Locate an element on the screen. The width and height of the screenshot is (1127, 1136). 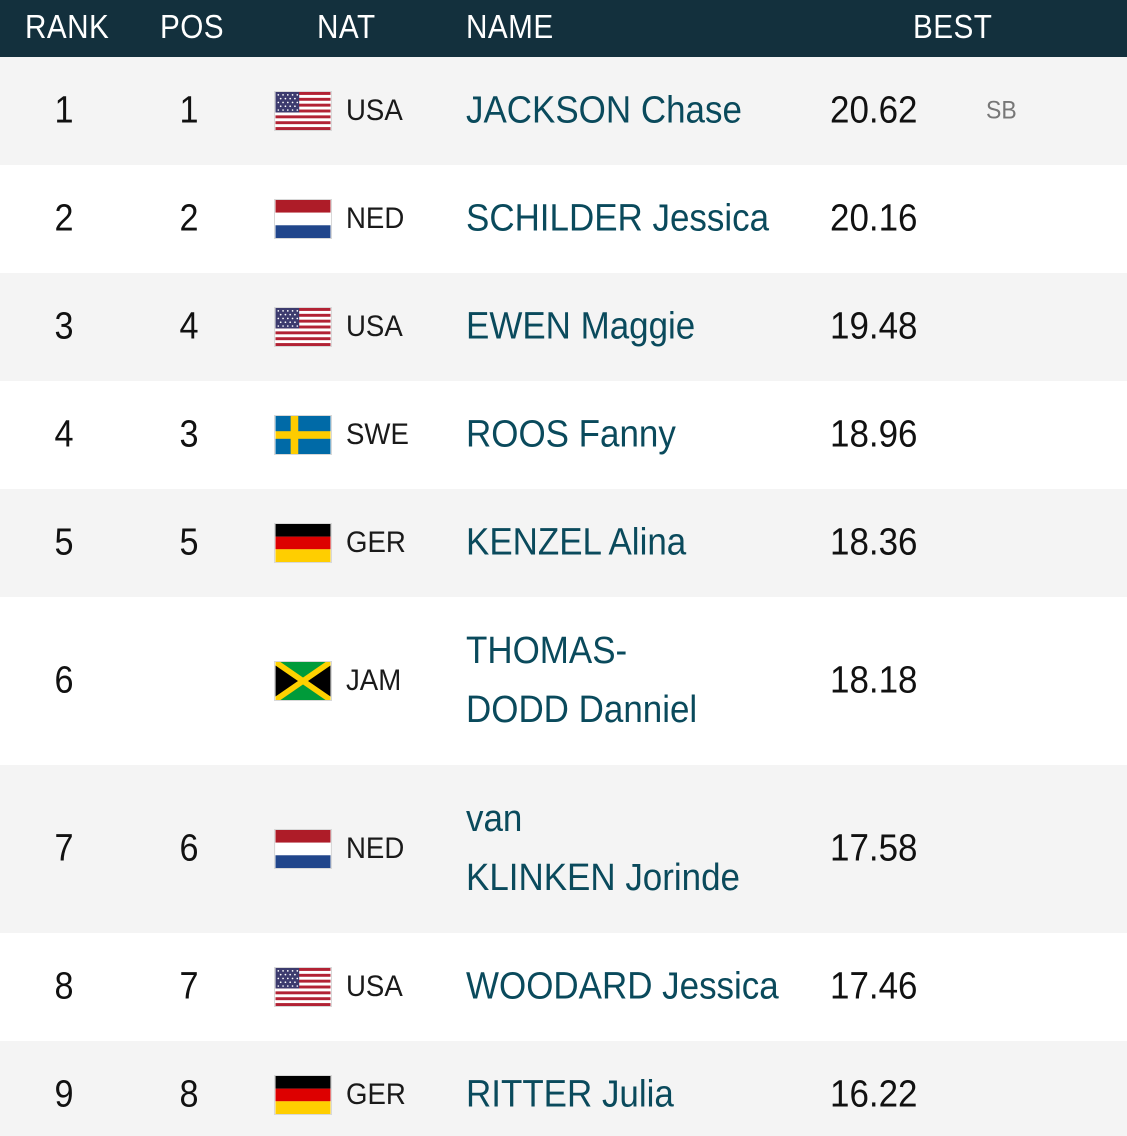
pos-cell: 8 is located at coordinates (189, 1094).